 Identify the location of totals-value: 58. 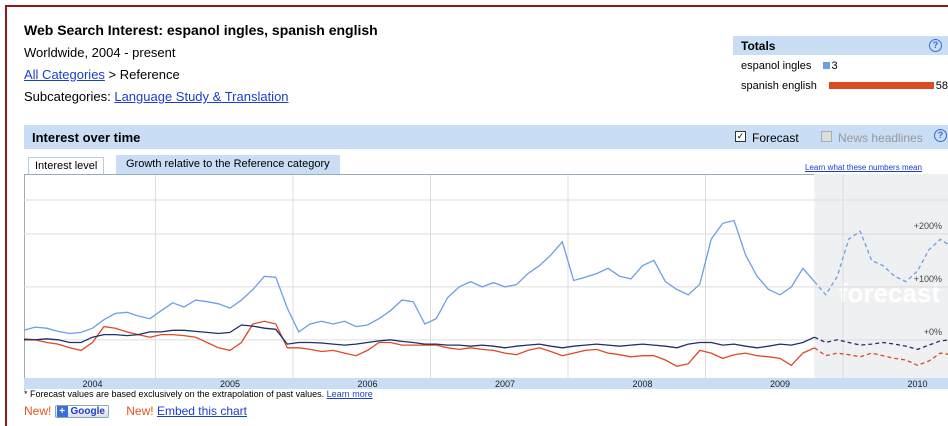
(941, 85).